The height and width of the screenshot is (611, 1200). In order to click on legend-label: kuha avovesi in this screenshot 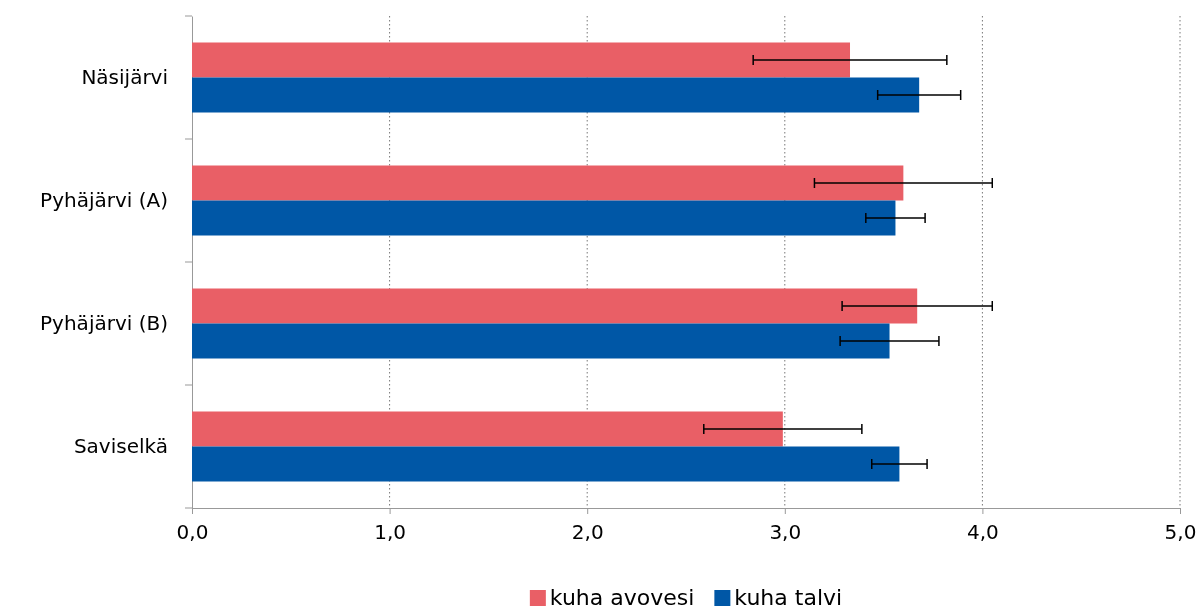, I will do `click(622, 597)`.